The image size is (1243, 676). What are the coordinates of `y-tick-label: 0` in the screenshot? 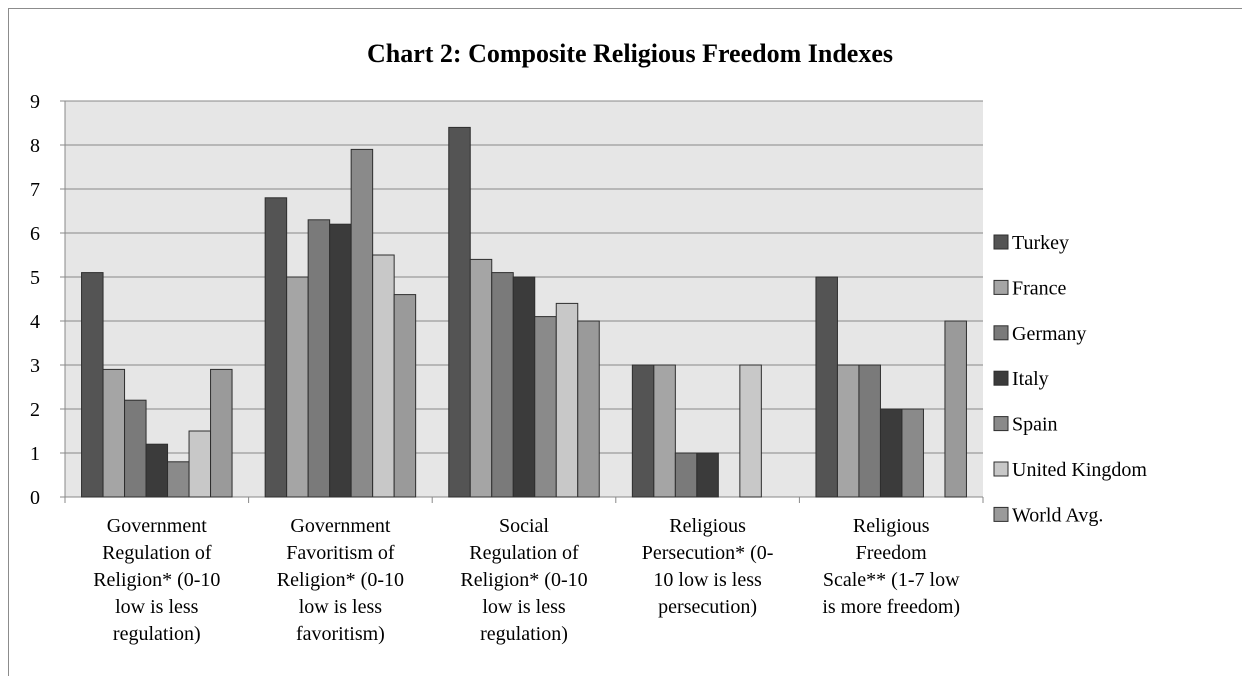 It's located at (35, 498).